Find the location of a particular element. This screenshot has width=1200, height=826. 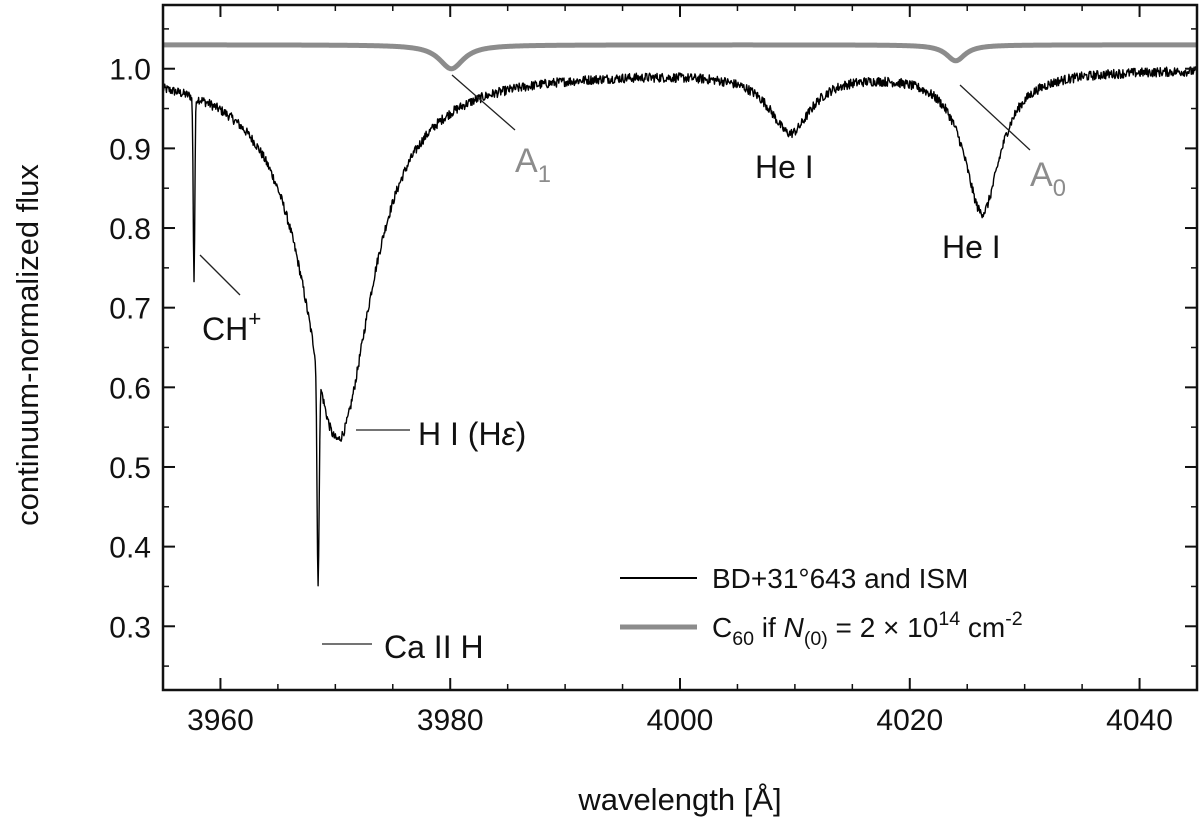

legend-gray-eq: = 2 × 10 is located at coordinates (883, 627).